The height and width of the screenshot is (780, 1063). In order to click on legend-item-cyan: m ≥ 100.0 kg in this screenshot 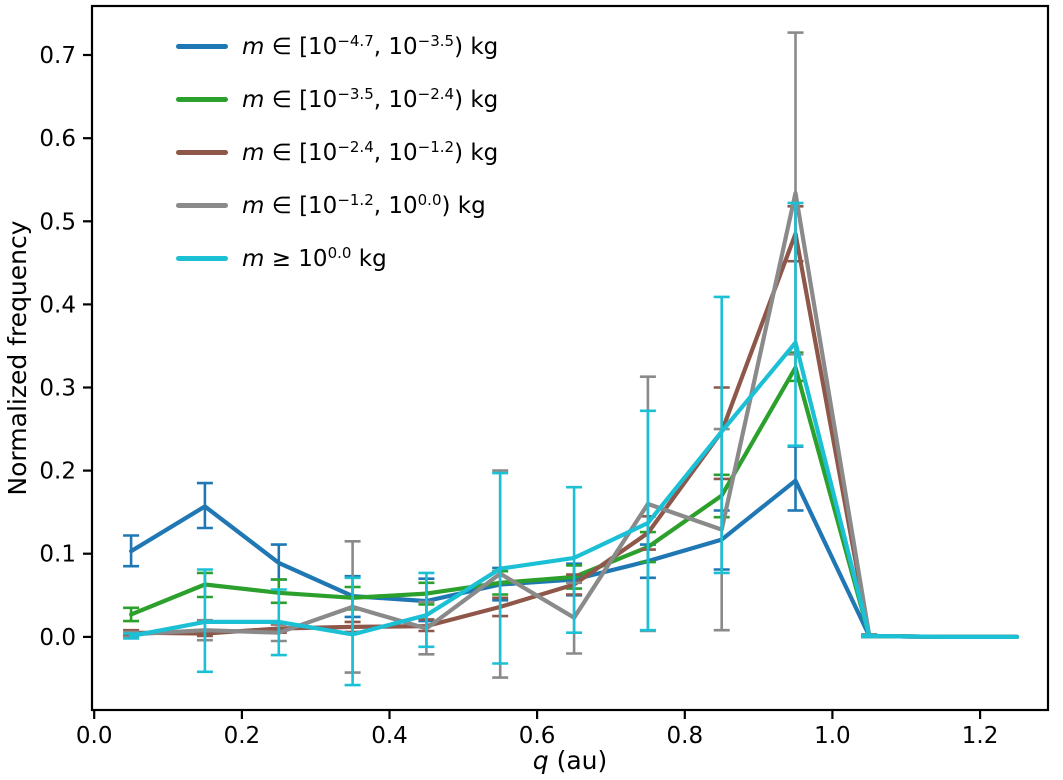, I will do `click(337, 258)`.